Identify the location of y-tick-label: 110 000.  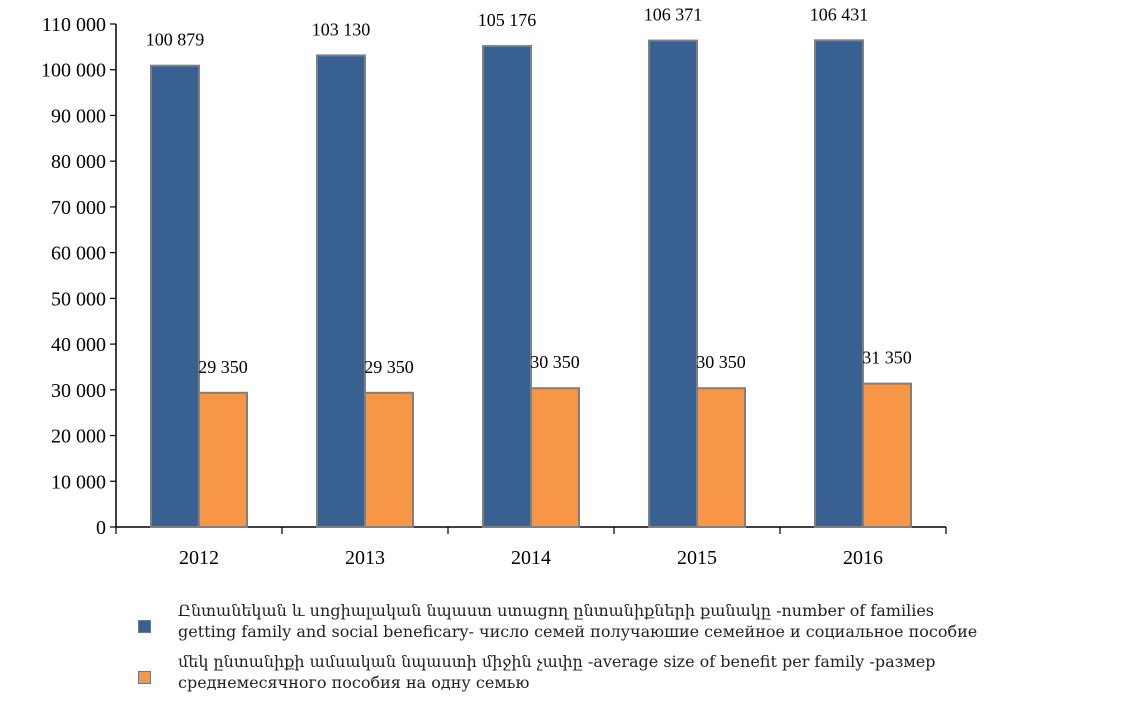
(74, 25).